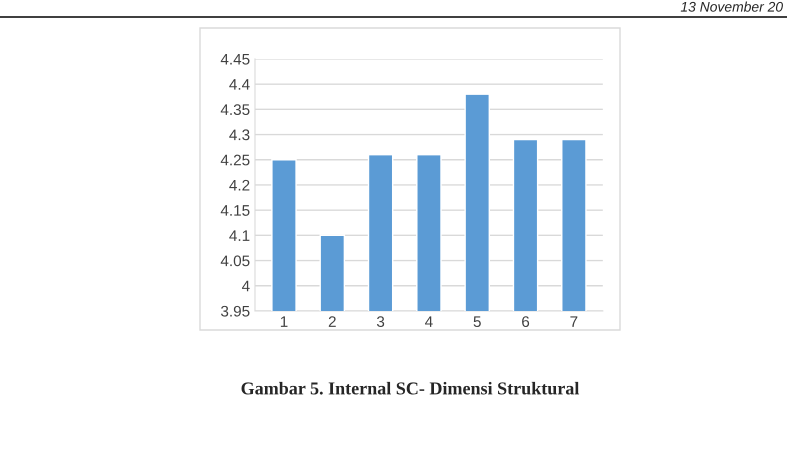  What do you see at coordinates (239, 235) in the screenshot?
I see `y-tick-label: 4.1` at bounding box center [239, 235].